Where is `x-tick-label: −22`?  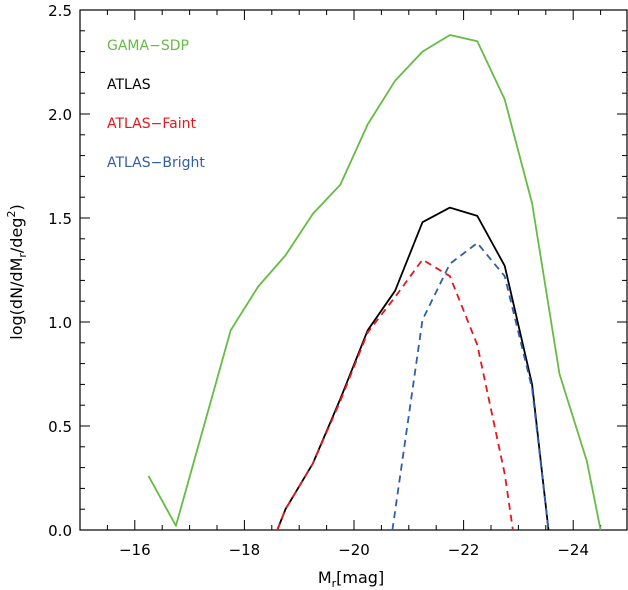 x-tick-label: −22 is located at coordinates (464, 550).